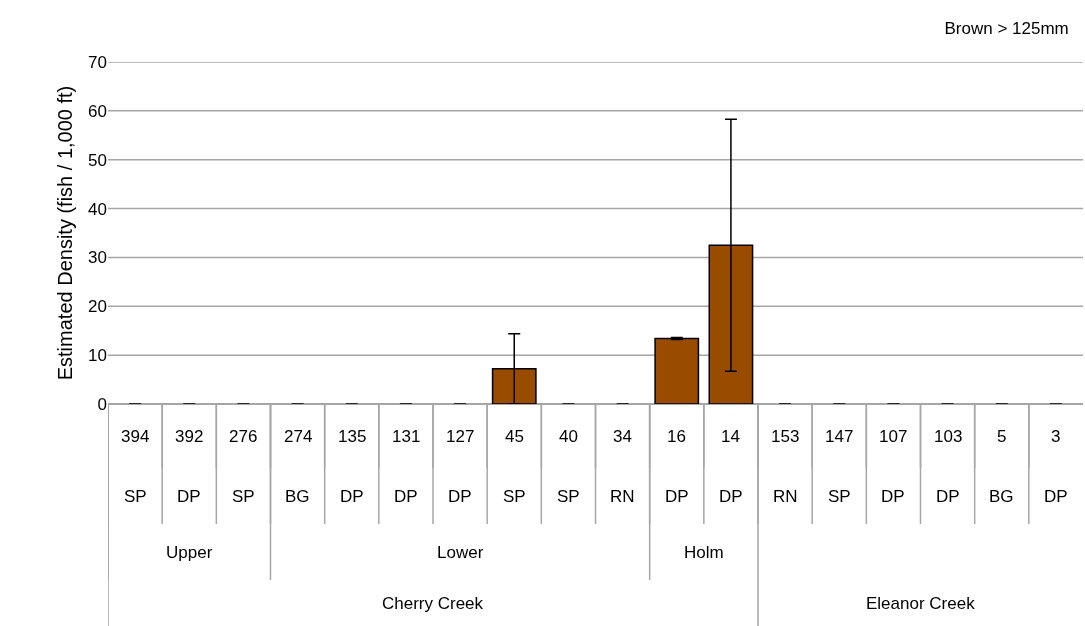 This screenshot has height=626, width=1085. What do you see at coordinates (243, 436) in the screenshot?
I see `x-tick-label: 276` at bounding box center [243, 436].